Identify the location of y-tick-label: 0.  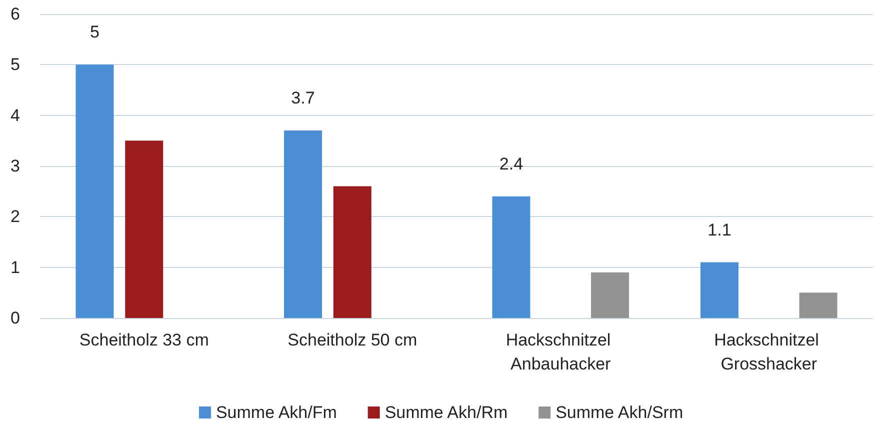
(15, 318).